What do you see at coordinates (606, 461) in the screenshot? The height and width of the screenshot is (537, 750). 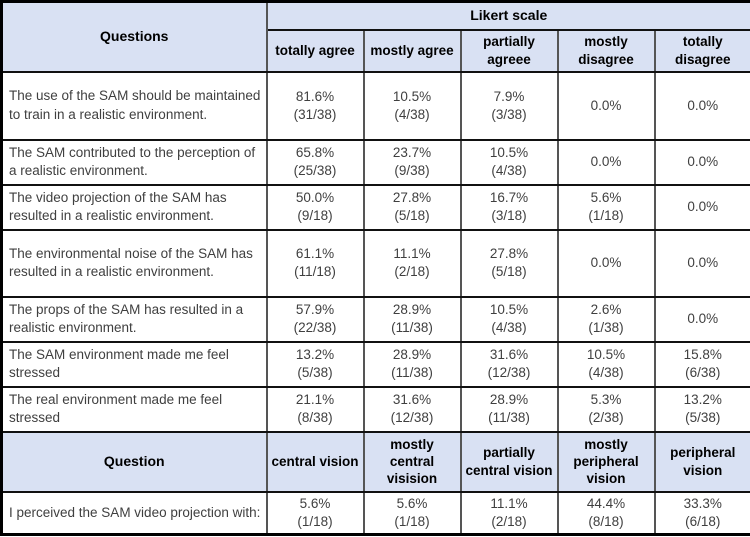 I see `vision-column-header: mostly peripheral vision` at bounding box center [606, 461].